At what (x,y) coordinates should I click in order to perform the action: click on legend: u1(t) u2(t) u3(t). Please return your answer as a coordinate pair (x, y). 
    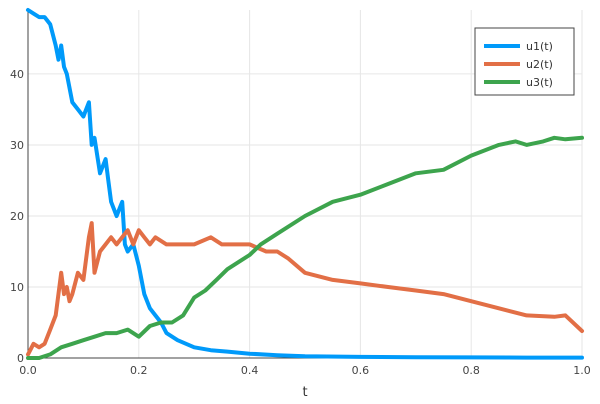
    Looking at the image, I should click on (524, 61).